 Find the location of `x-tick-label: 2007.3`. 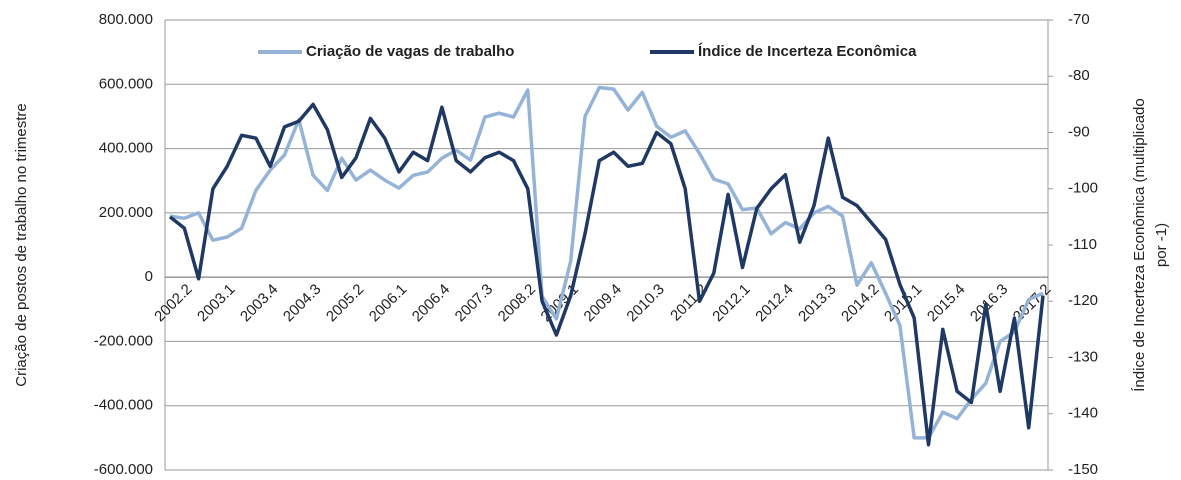

x-tick-label: 2007.3 is located at coordinates (474, 303).